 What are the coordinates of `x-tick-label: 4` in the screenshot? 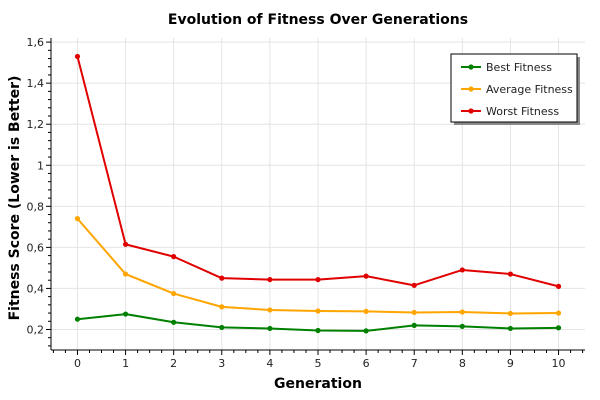 It's located at (269, 363).